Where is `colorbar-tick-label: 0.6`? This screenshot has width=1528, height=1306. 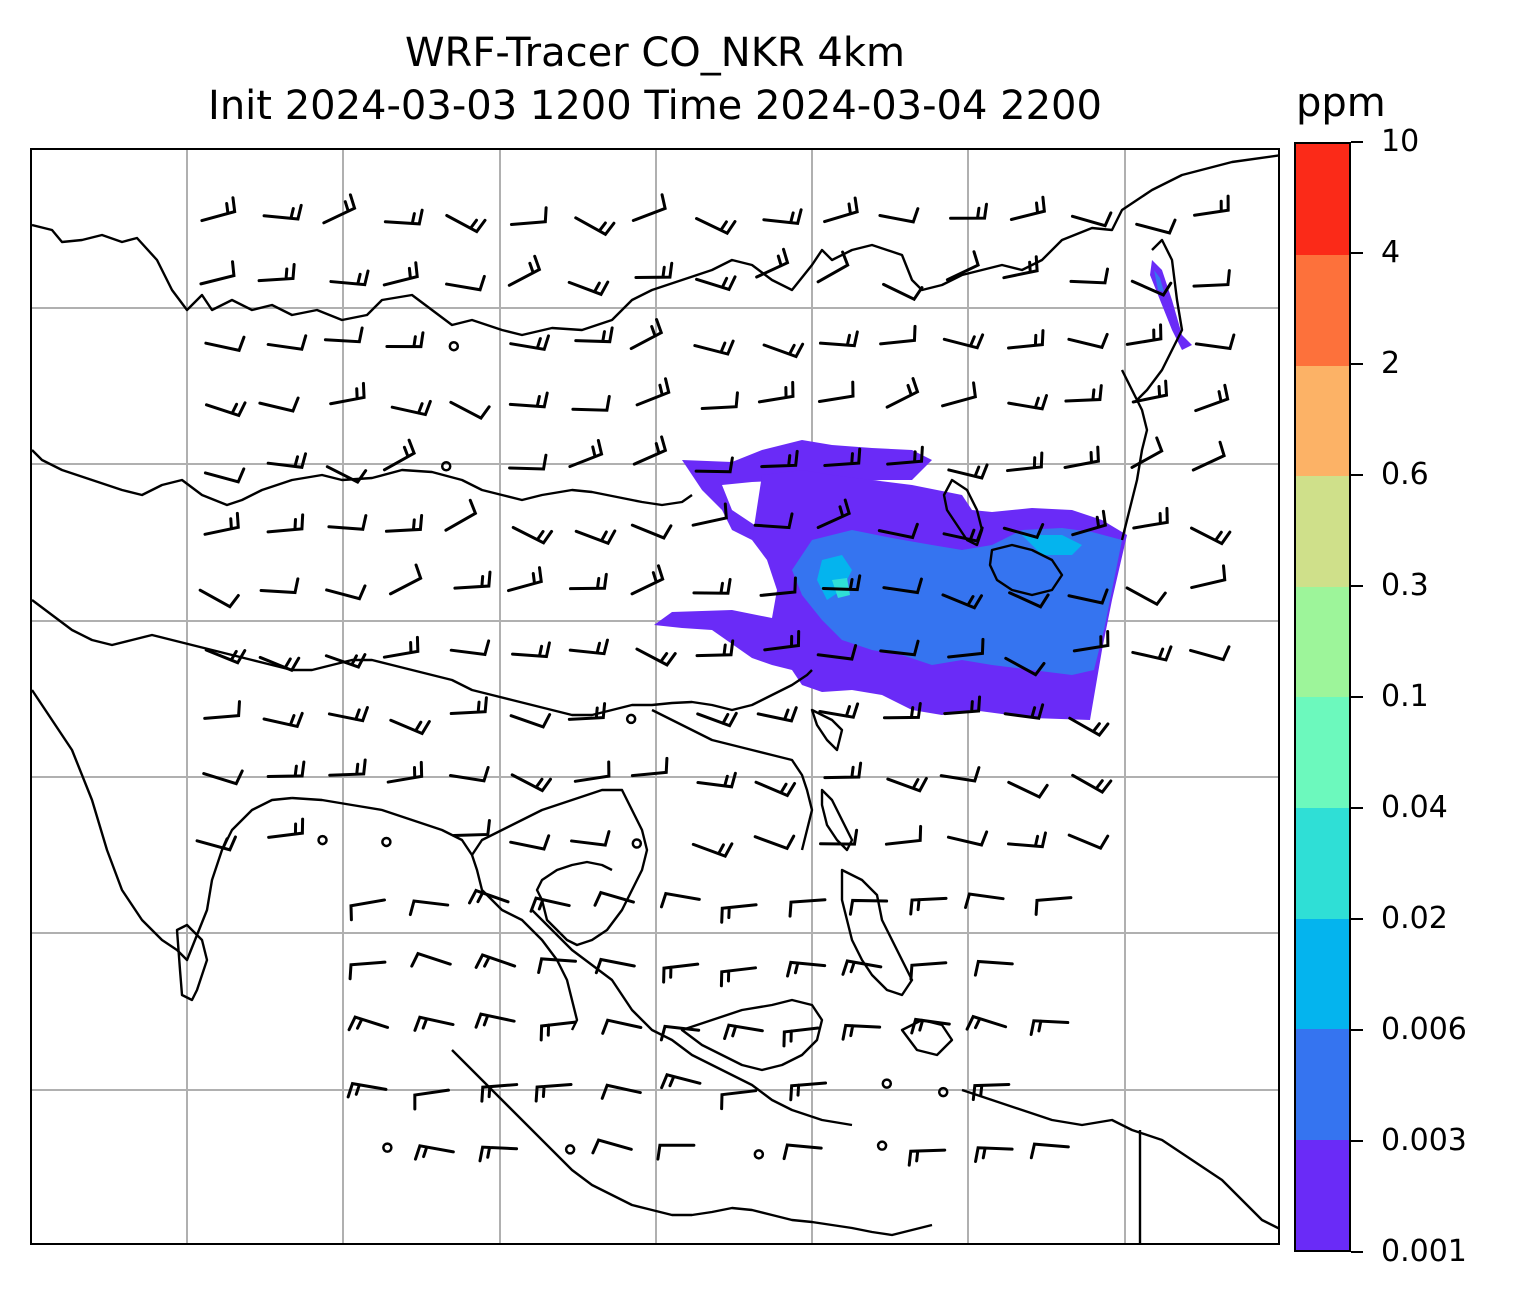 colorbar-tick-label: 0.6 is located at coordinates (1405, 474).